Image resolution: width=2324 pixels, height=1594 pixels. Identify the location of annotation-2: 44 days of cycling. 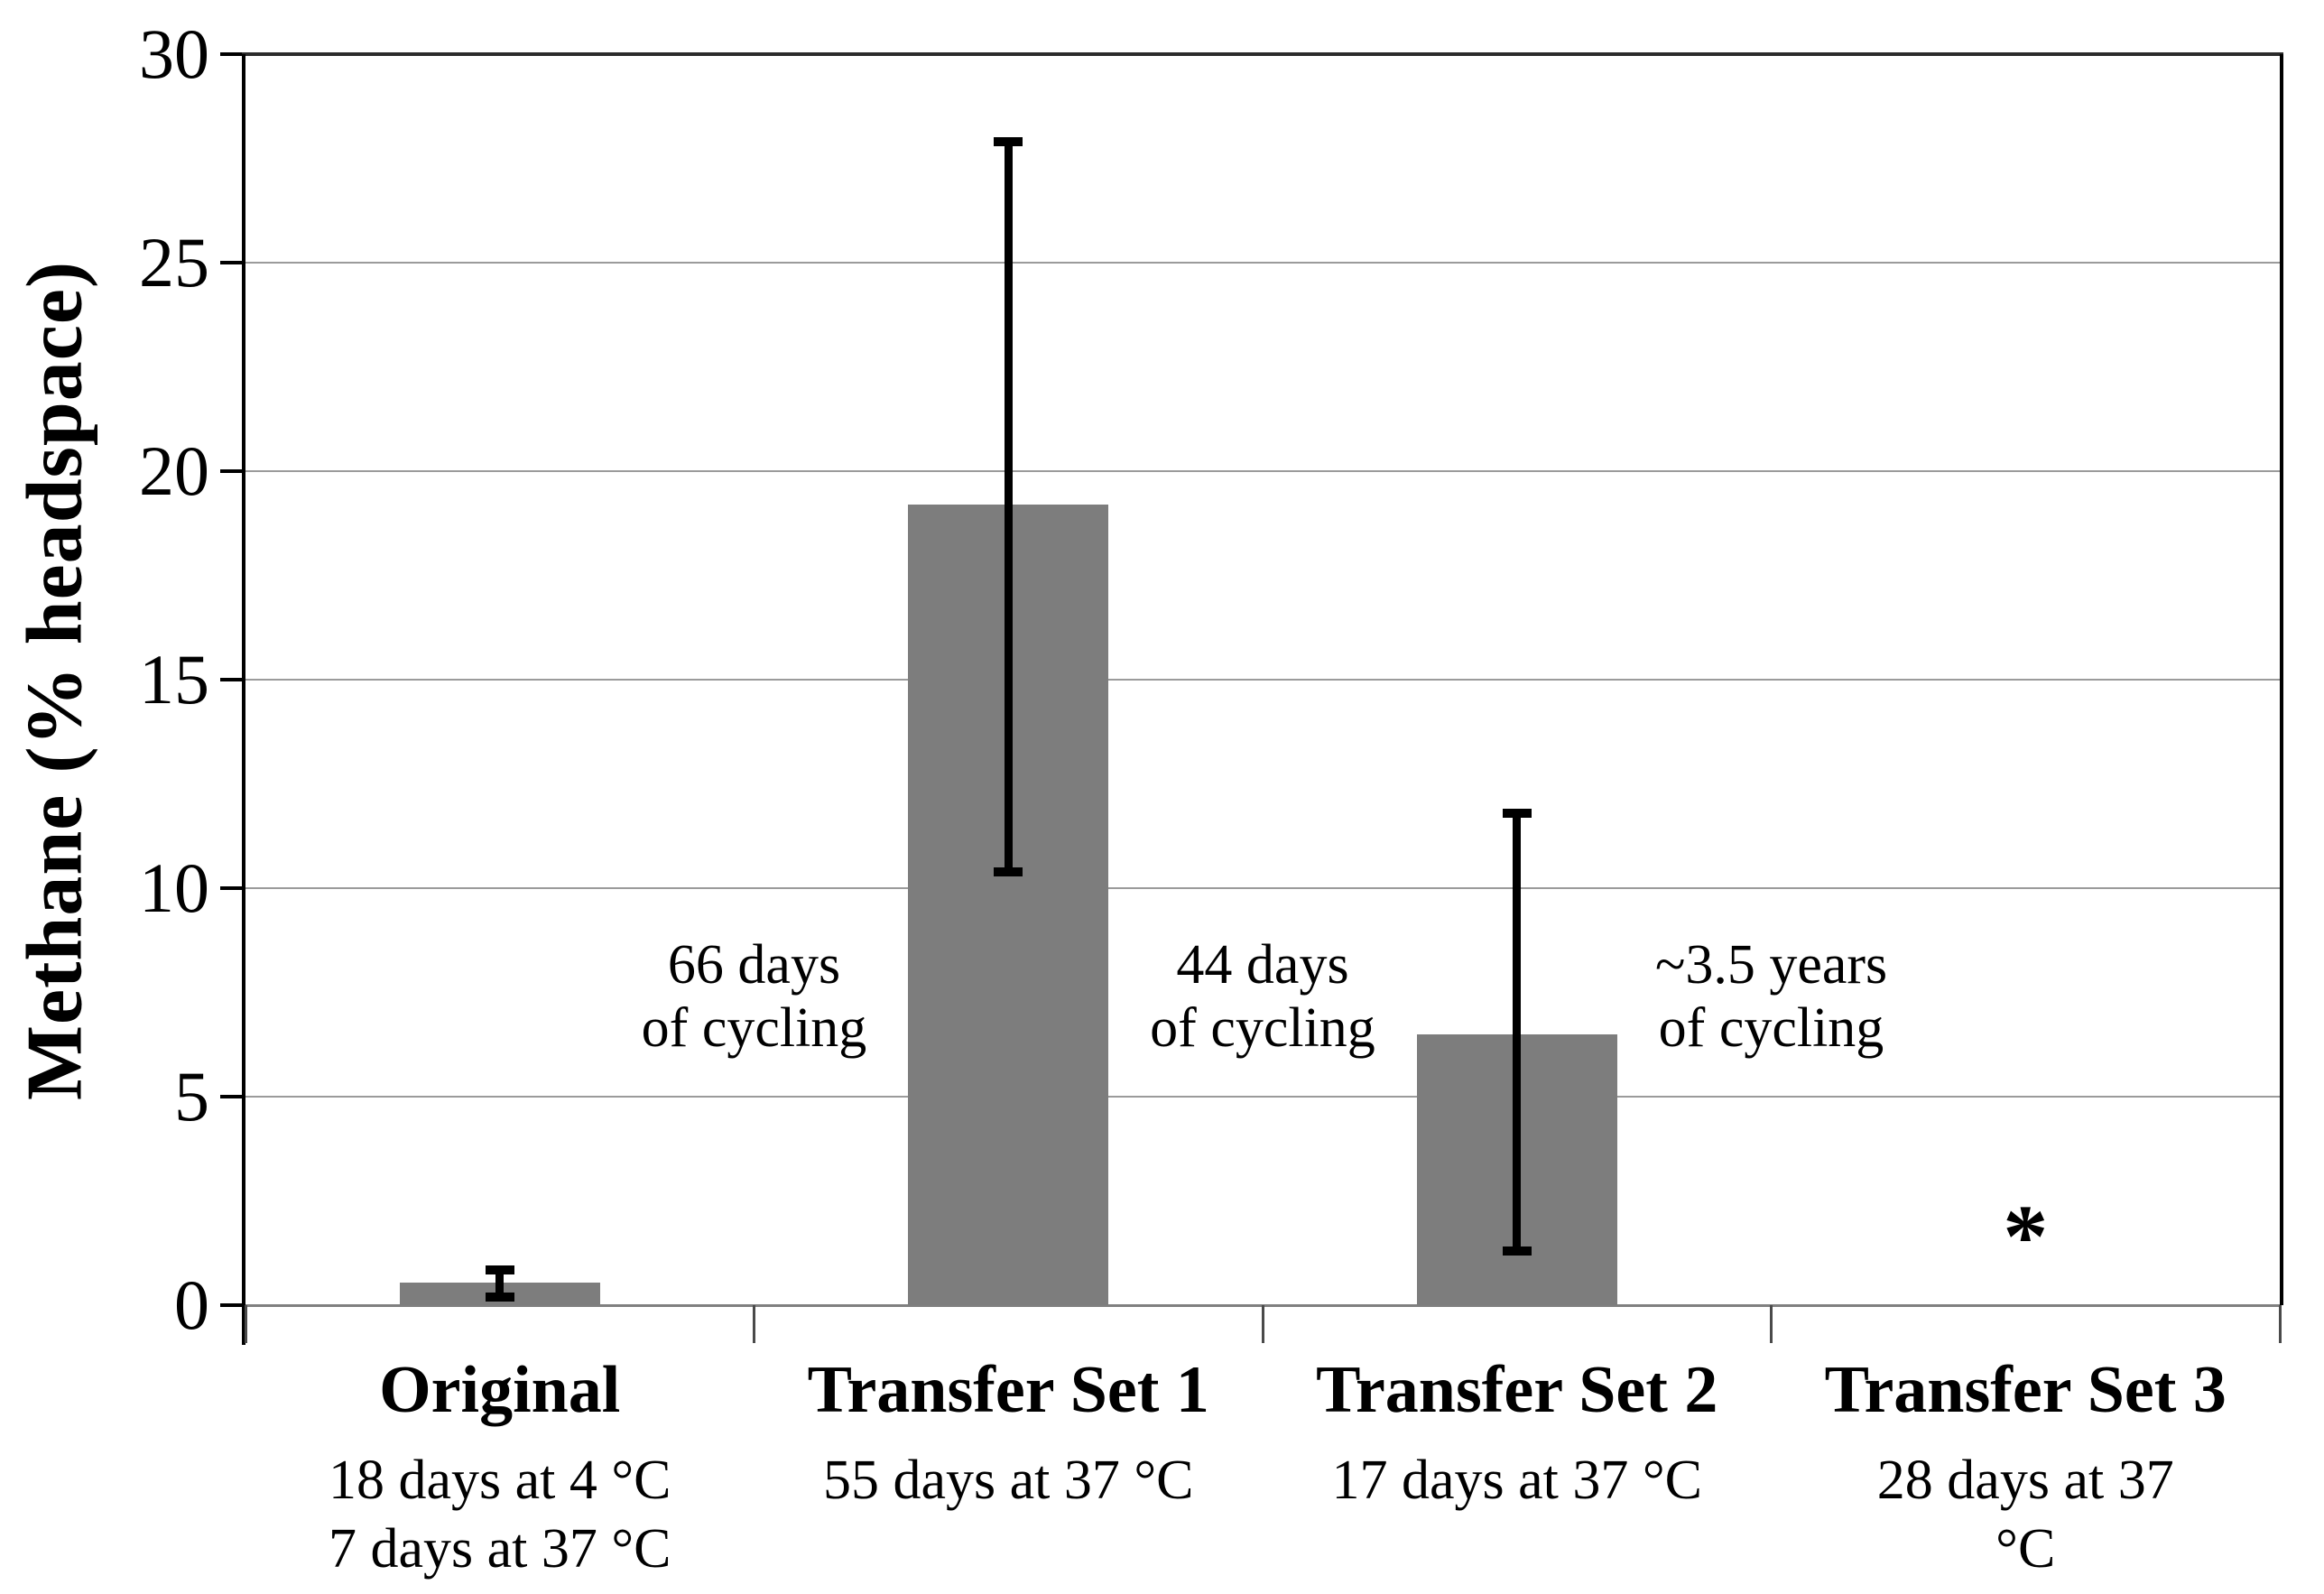
(1263, 997).